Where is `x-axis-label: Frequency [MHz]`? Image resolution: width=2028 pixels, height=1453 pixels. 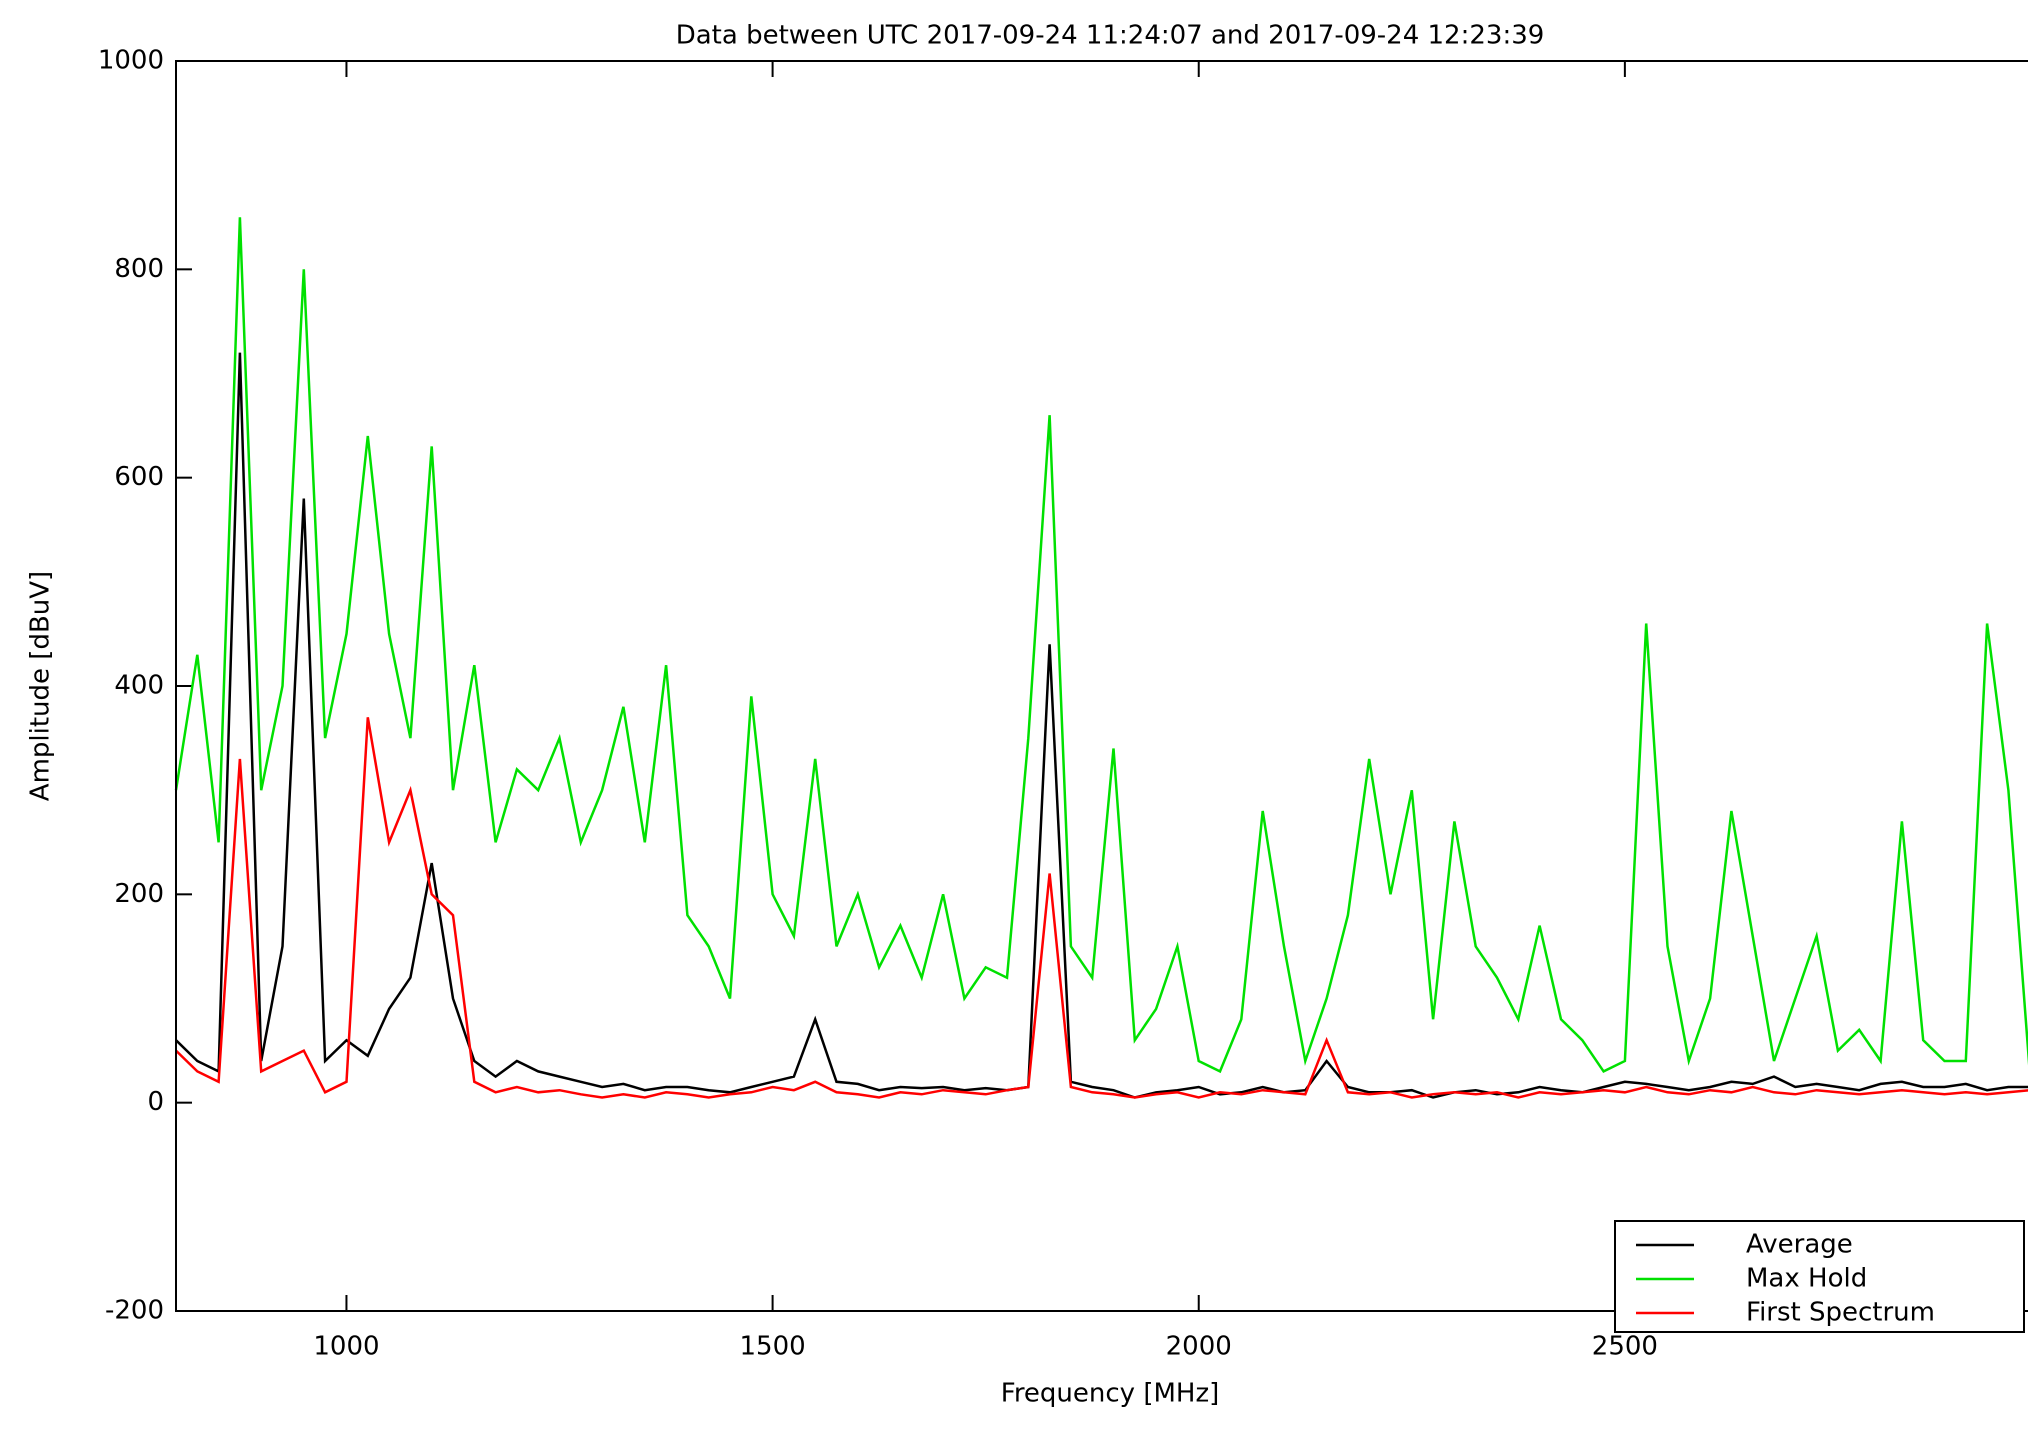
x-axis-label: Frequency [MHz] is located at coordinates (1110, 1394).